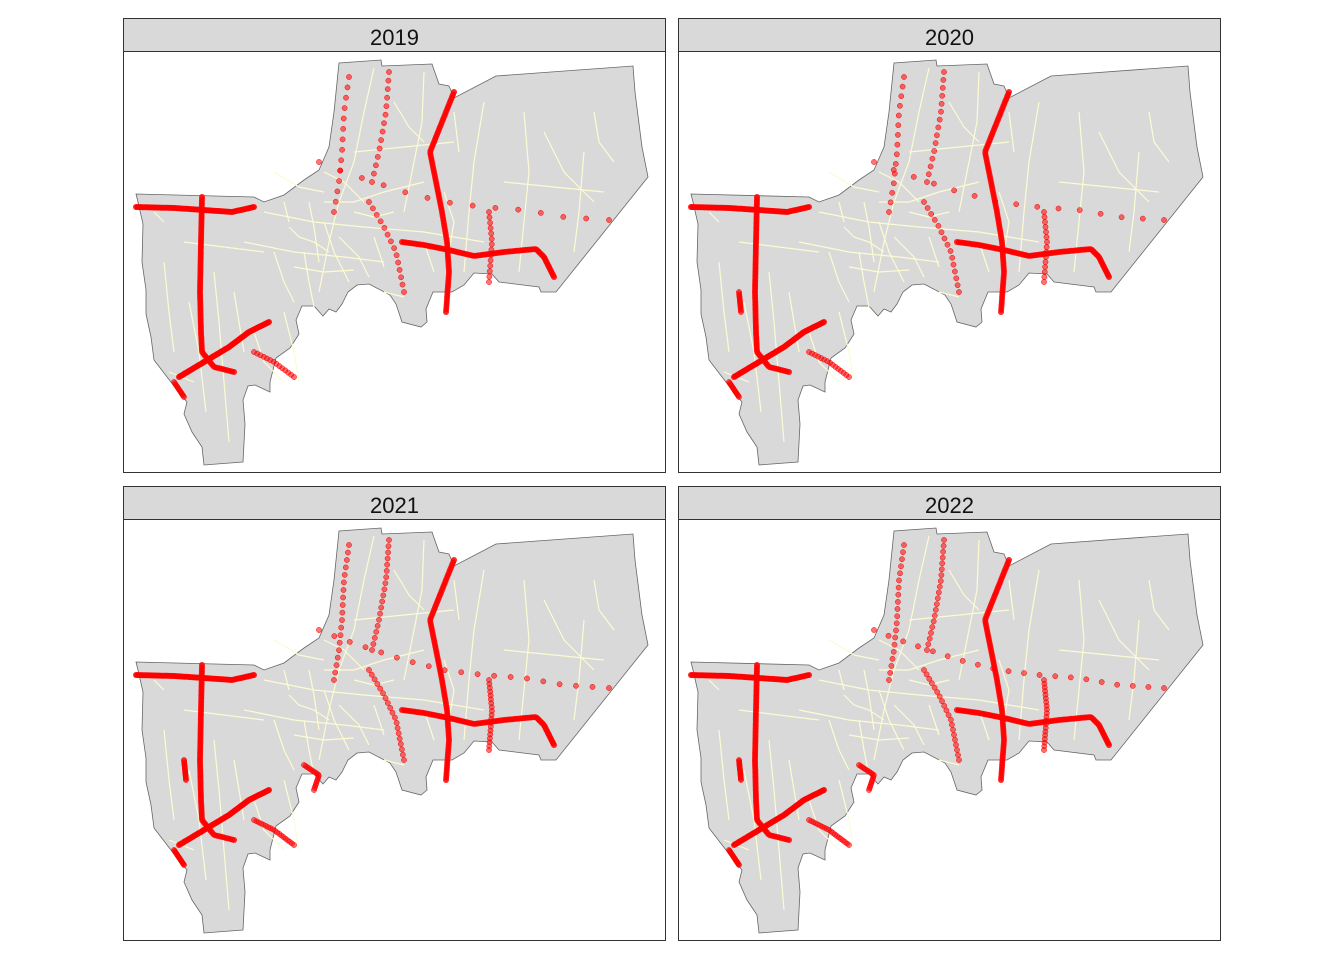 The width and height of the screenshot is (1344, 960). I want to click on point-layer, so click(927, 702).